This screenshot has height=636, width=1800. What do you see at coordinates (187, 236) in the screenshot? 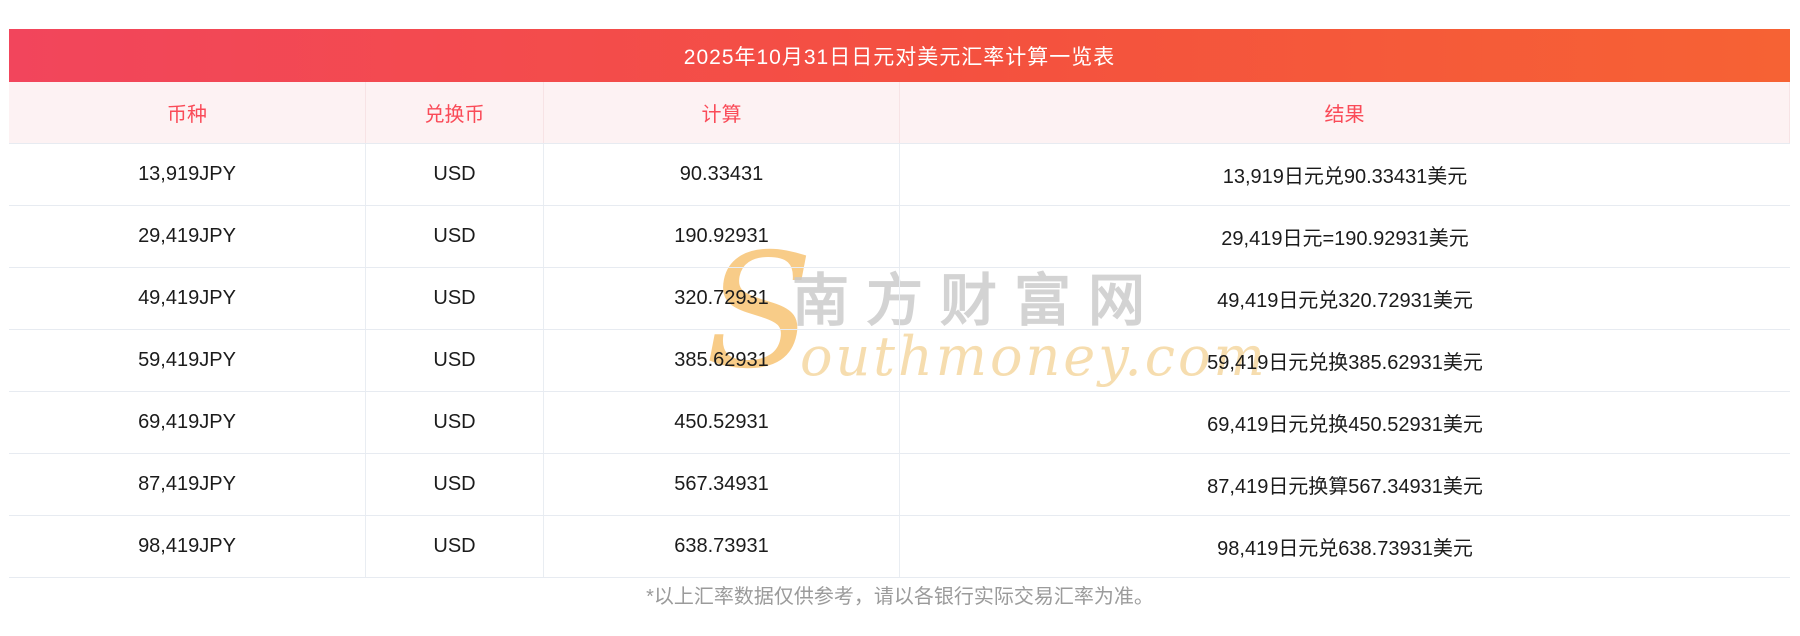
I see `cell-currency: 29,419JPY` at bounding box center [187, 236].